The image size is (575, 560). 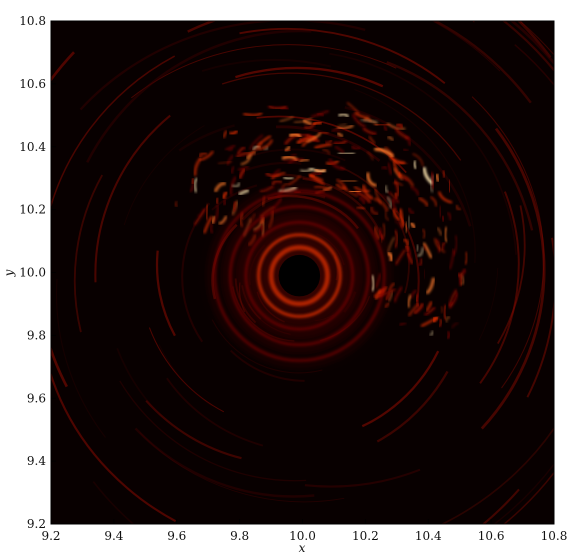 I want to click on y-tick-label: 10.2, so click(x=32, y=210).